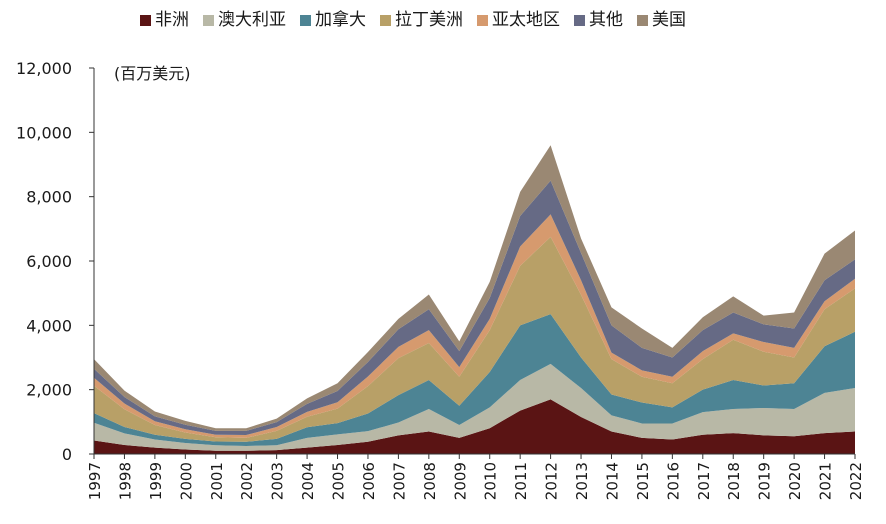  I want to click on x-tick-label: 2004, so click(308, 481).